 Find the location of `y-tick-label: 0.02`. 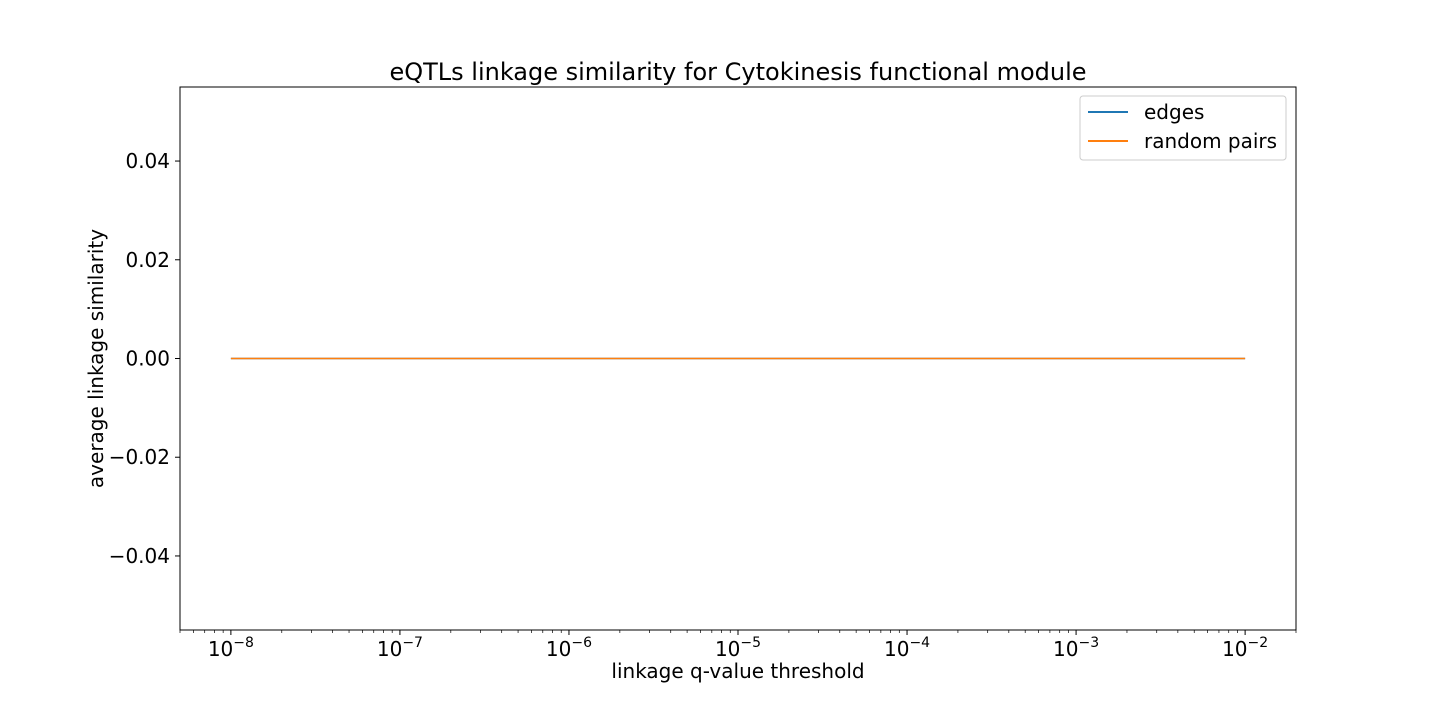

y-tick-label: 0.02 is located at coordinates (147, 260).